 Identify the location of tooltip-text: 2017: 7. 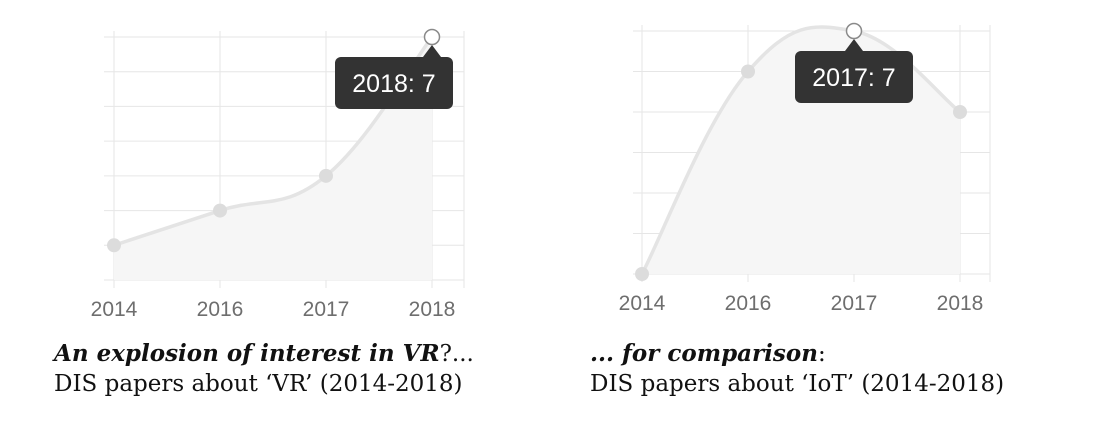
(853, 78).